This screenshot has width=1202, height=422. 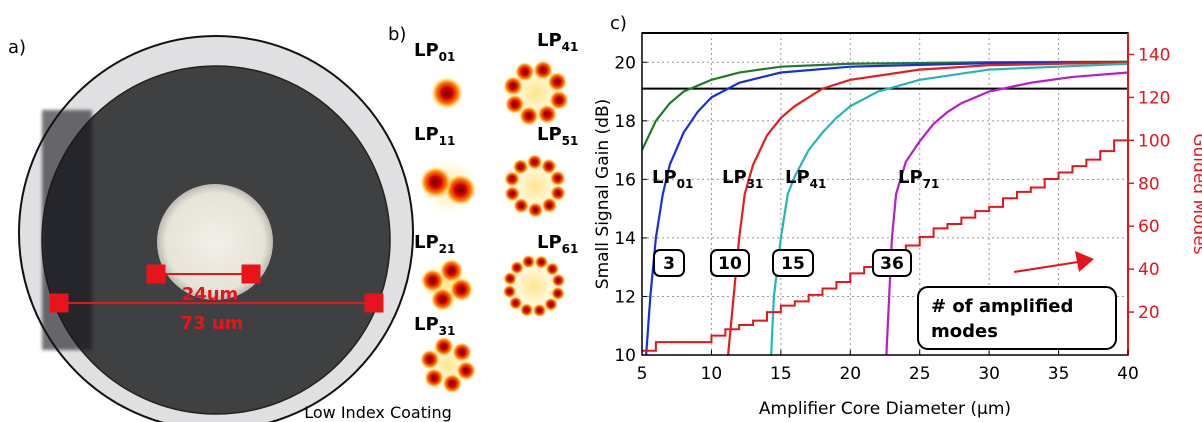 What do you see at coordinates (1002, 306) in the screenshot?
I see `legend-line-1: # of amplified` at bounding box center [1002, 306].